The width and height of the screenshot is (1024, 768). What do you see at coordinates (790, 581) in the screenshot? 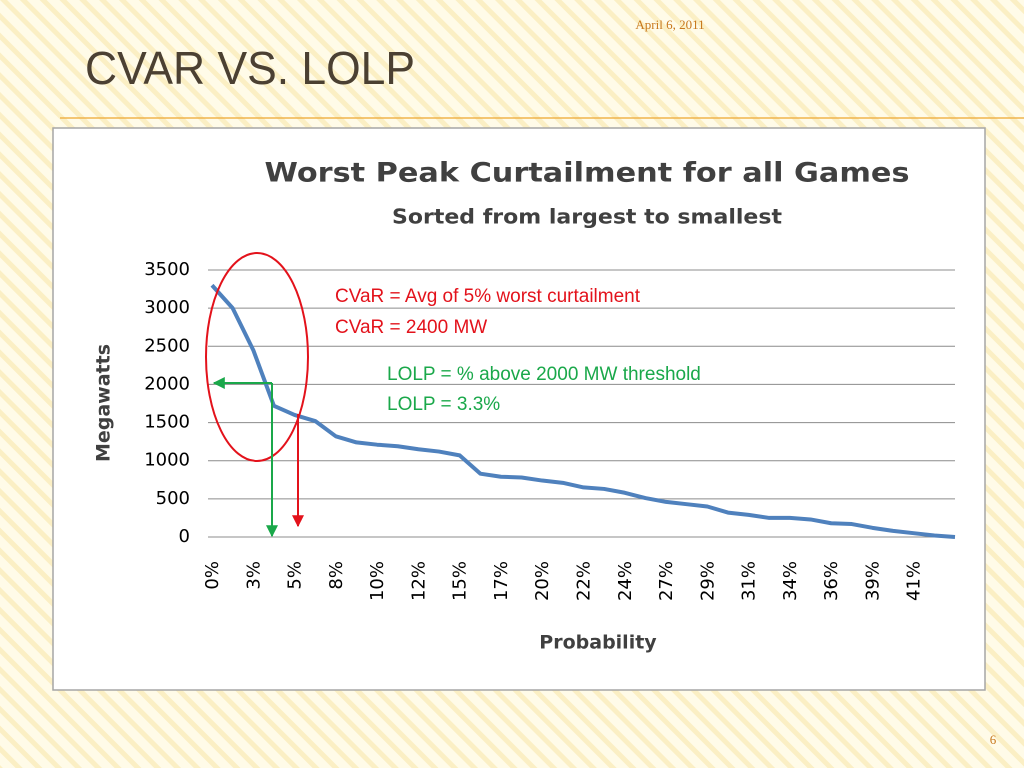
I see `x-tick-label: 34%` at bounding box center [790, 581].